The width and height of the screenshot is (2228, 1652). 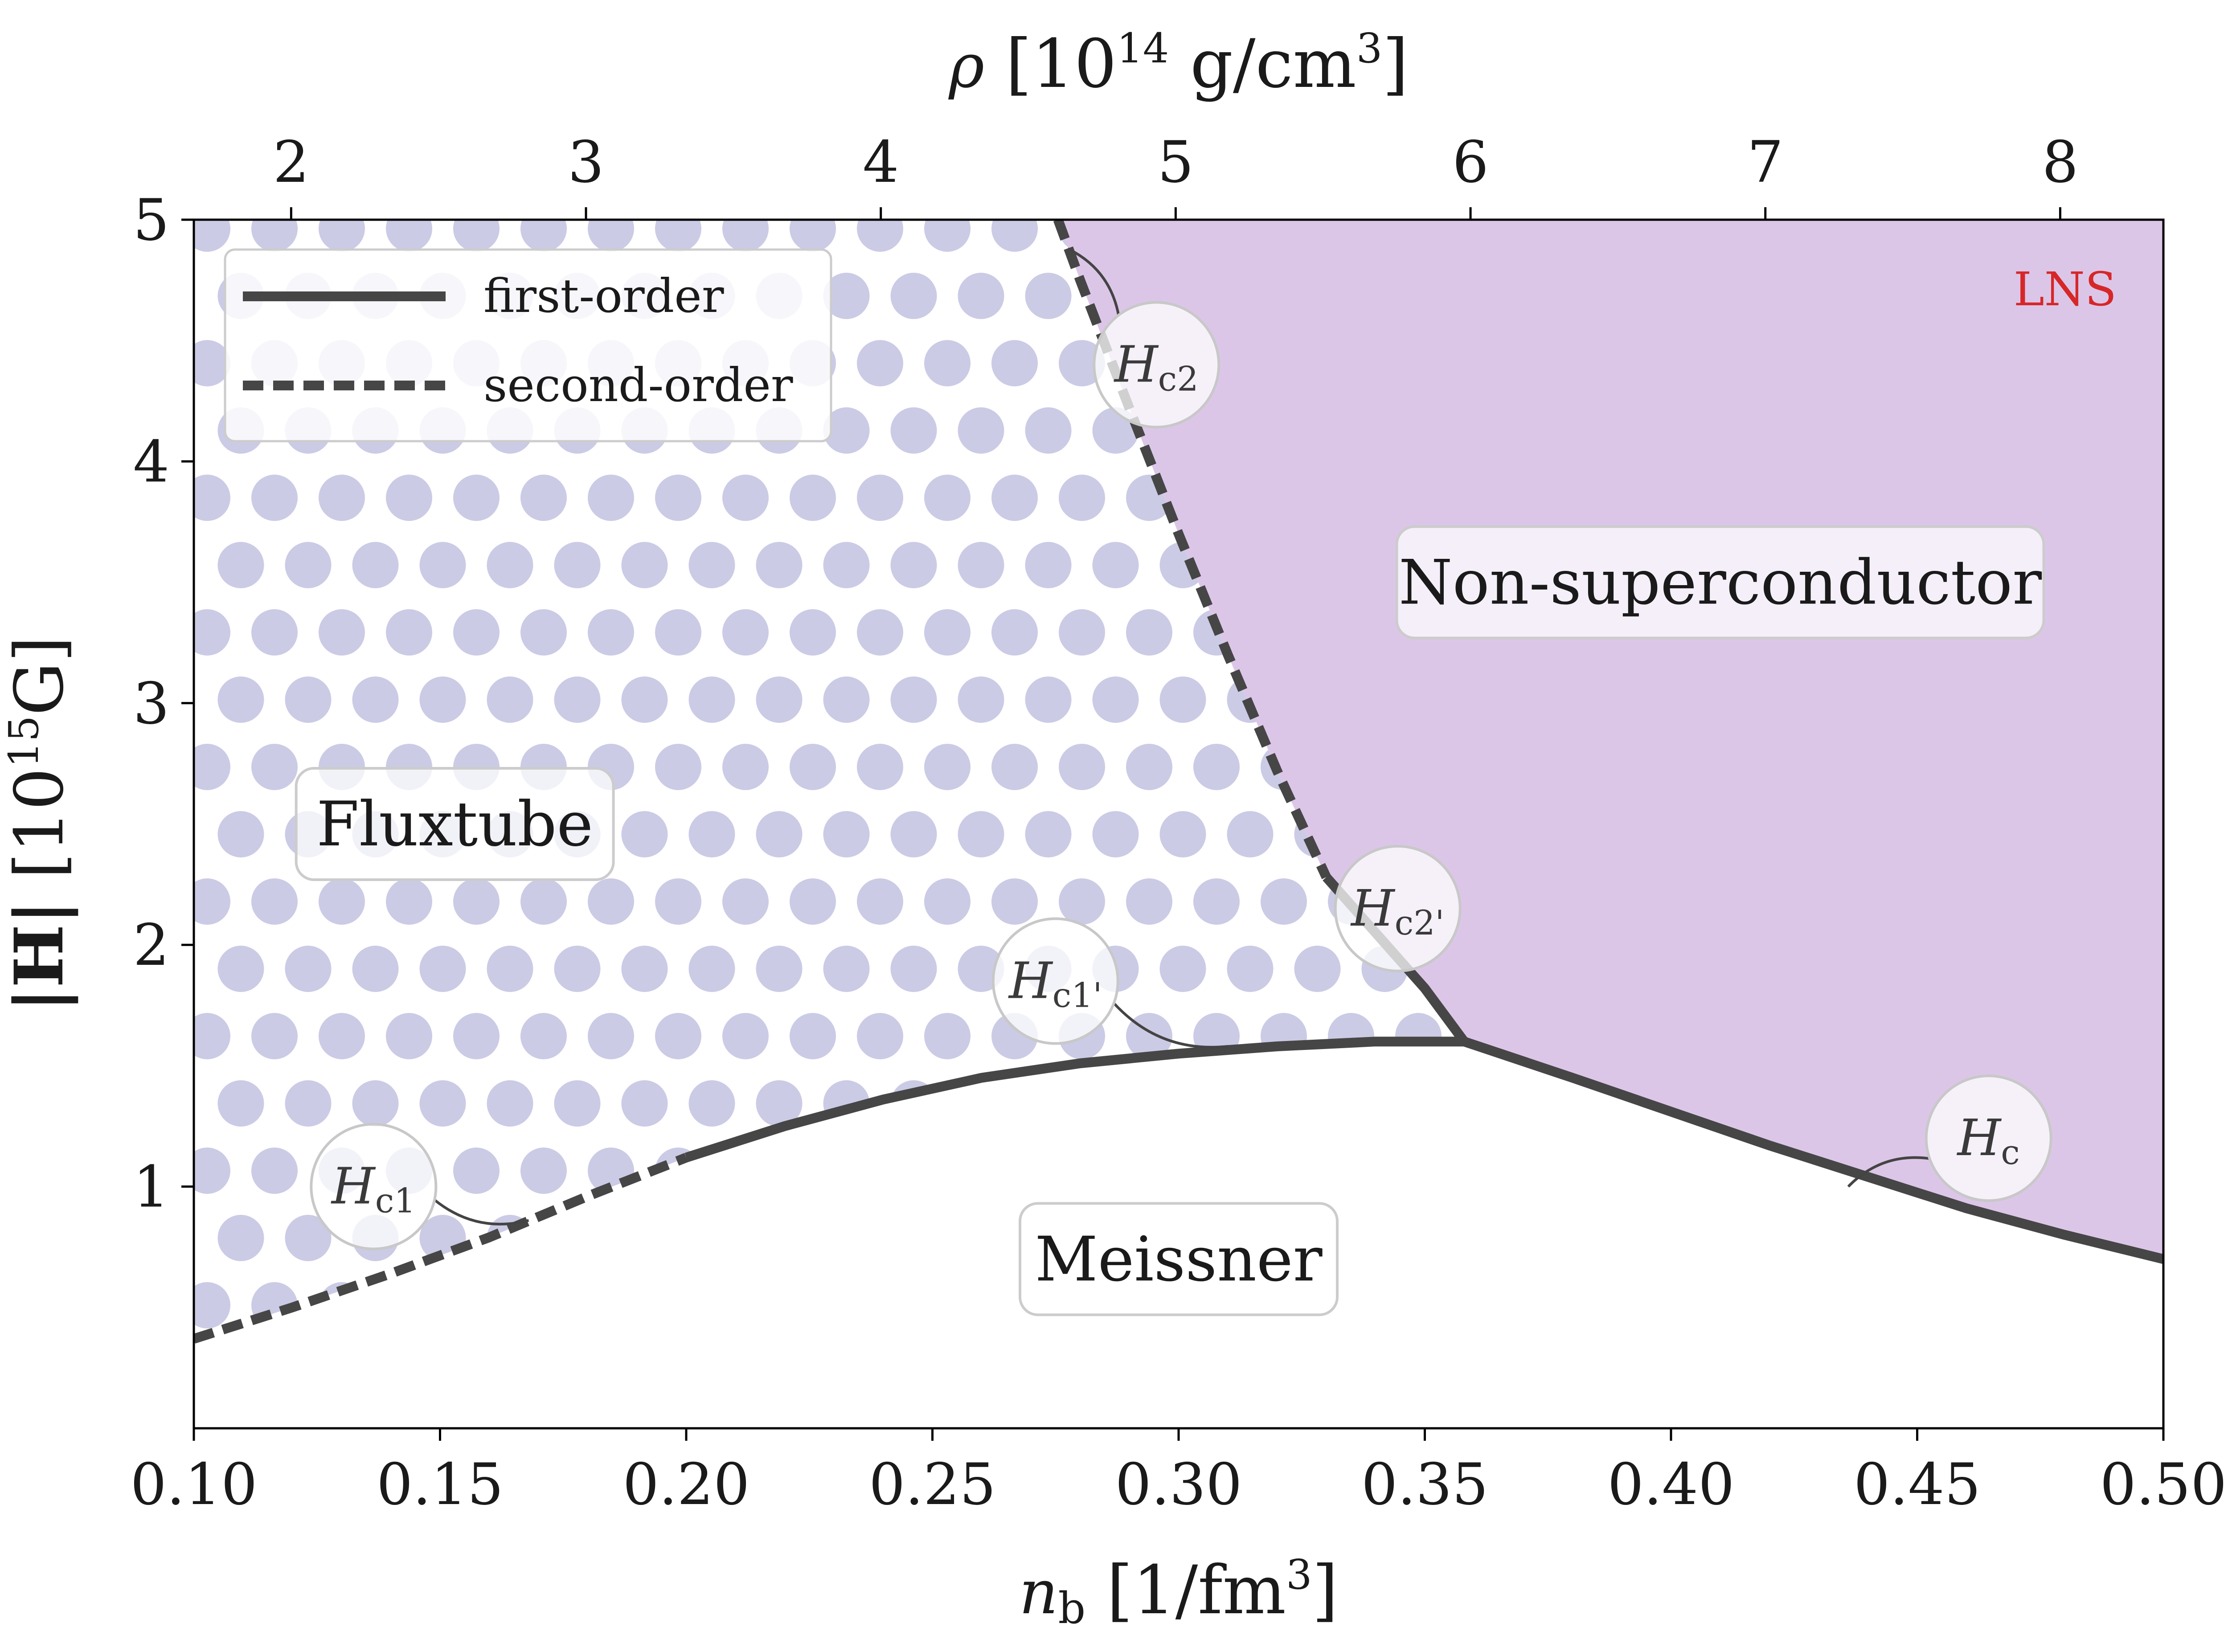 What do you see at coordinates (1949, 1138) in the screenshot?
I see `annotation-hc: Hc` at bounding box center [1949, 1138].